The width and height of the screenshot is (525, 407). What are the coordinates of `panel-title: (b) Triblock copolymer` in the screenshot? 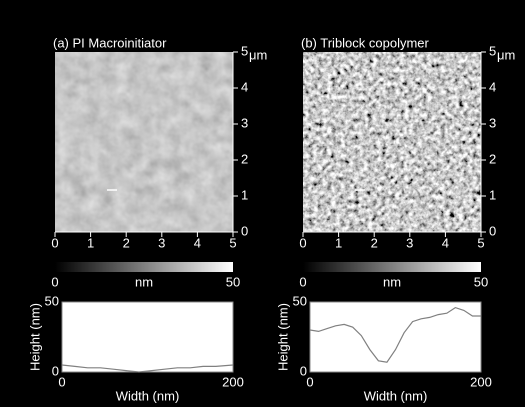 It's located at (365, 42).